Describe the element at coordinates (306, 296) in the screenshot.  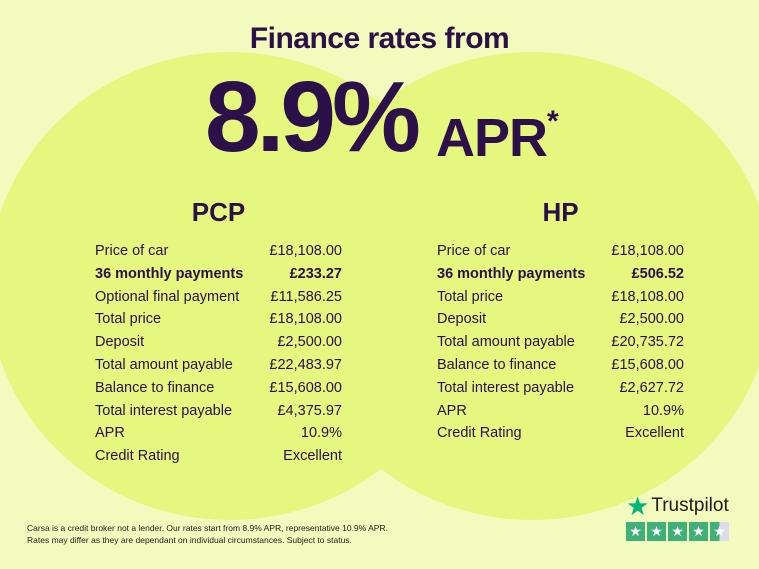
I see `row-value: £11,586.25` at that location.